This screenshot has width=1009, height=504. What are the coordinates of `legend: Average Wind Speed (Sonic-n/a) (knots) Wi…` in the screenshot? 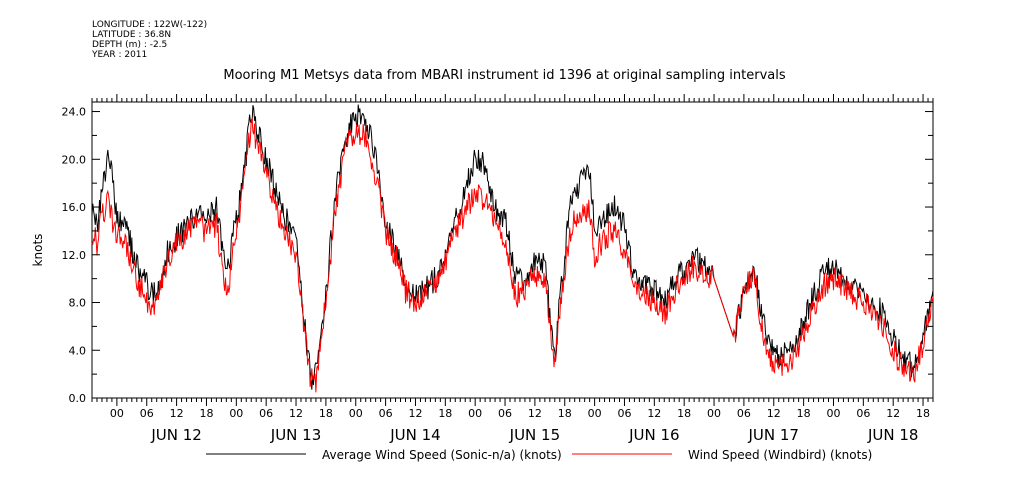 It's located at (539, 455).